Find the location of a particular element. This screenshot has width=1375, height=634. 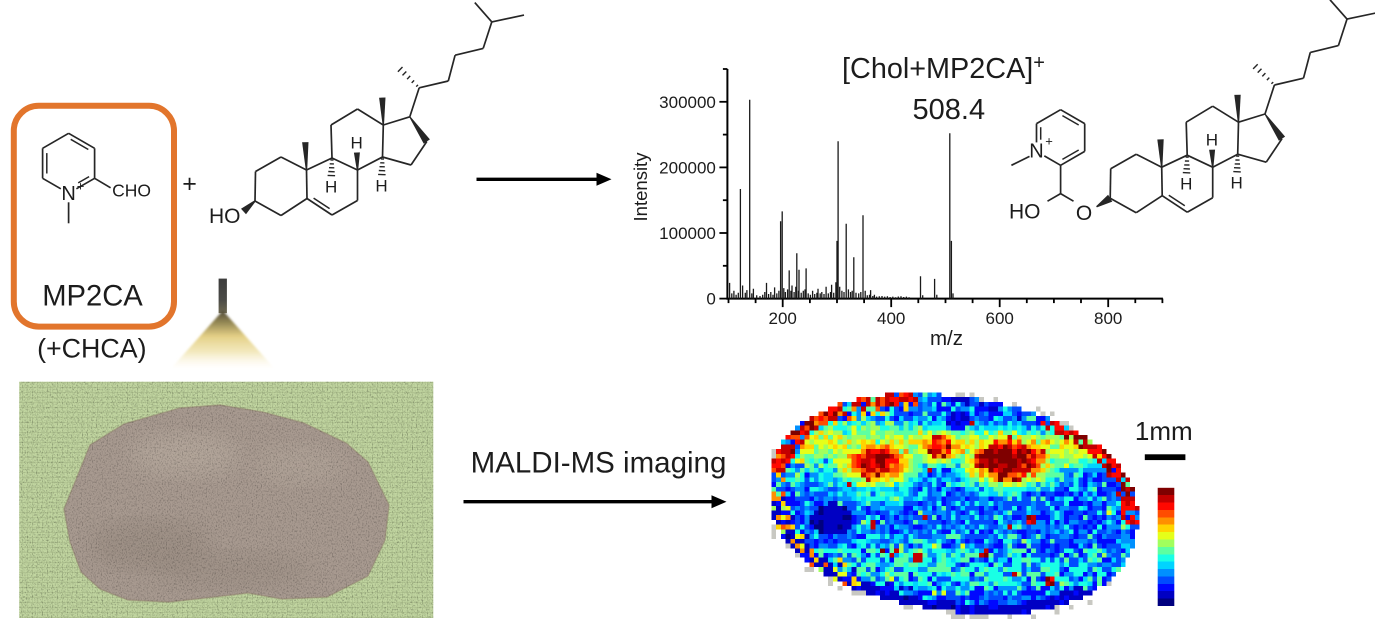

svg-text: m/z is located at coordinates (946, 338).